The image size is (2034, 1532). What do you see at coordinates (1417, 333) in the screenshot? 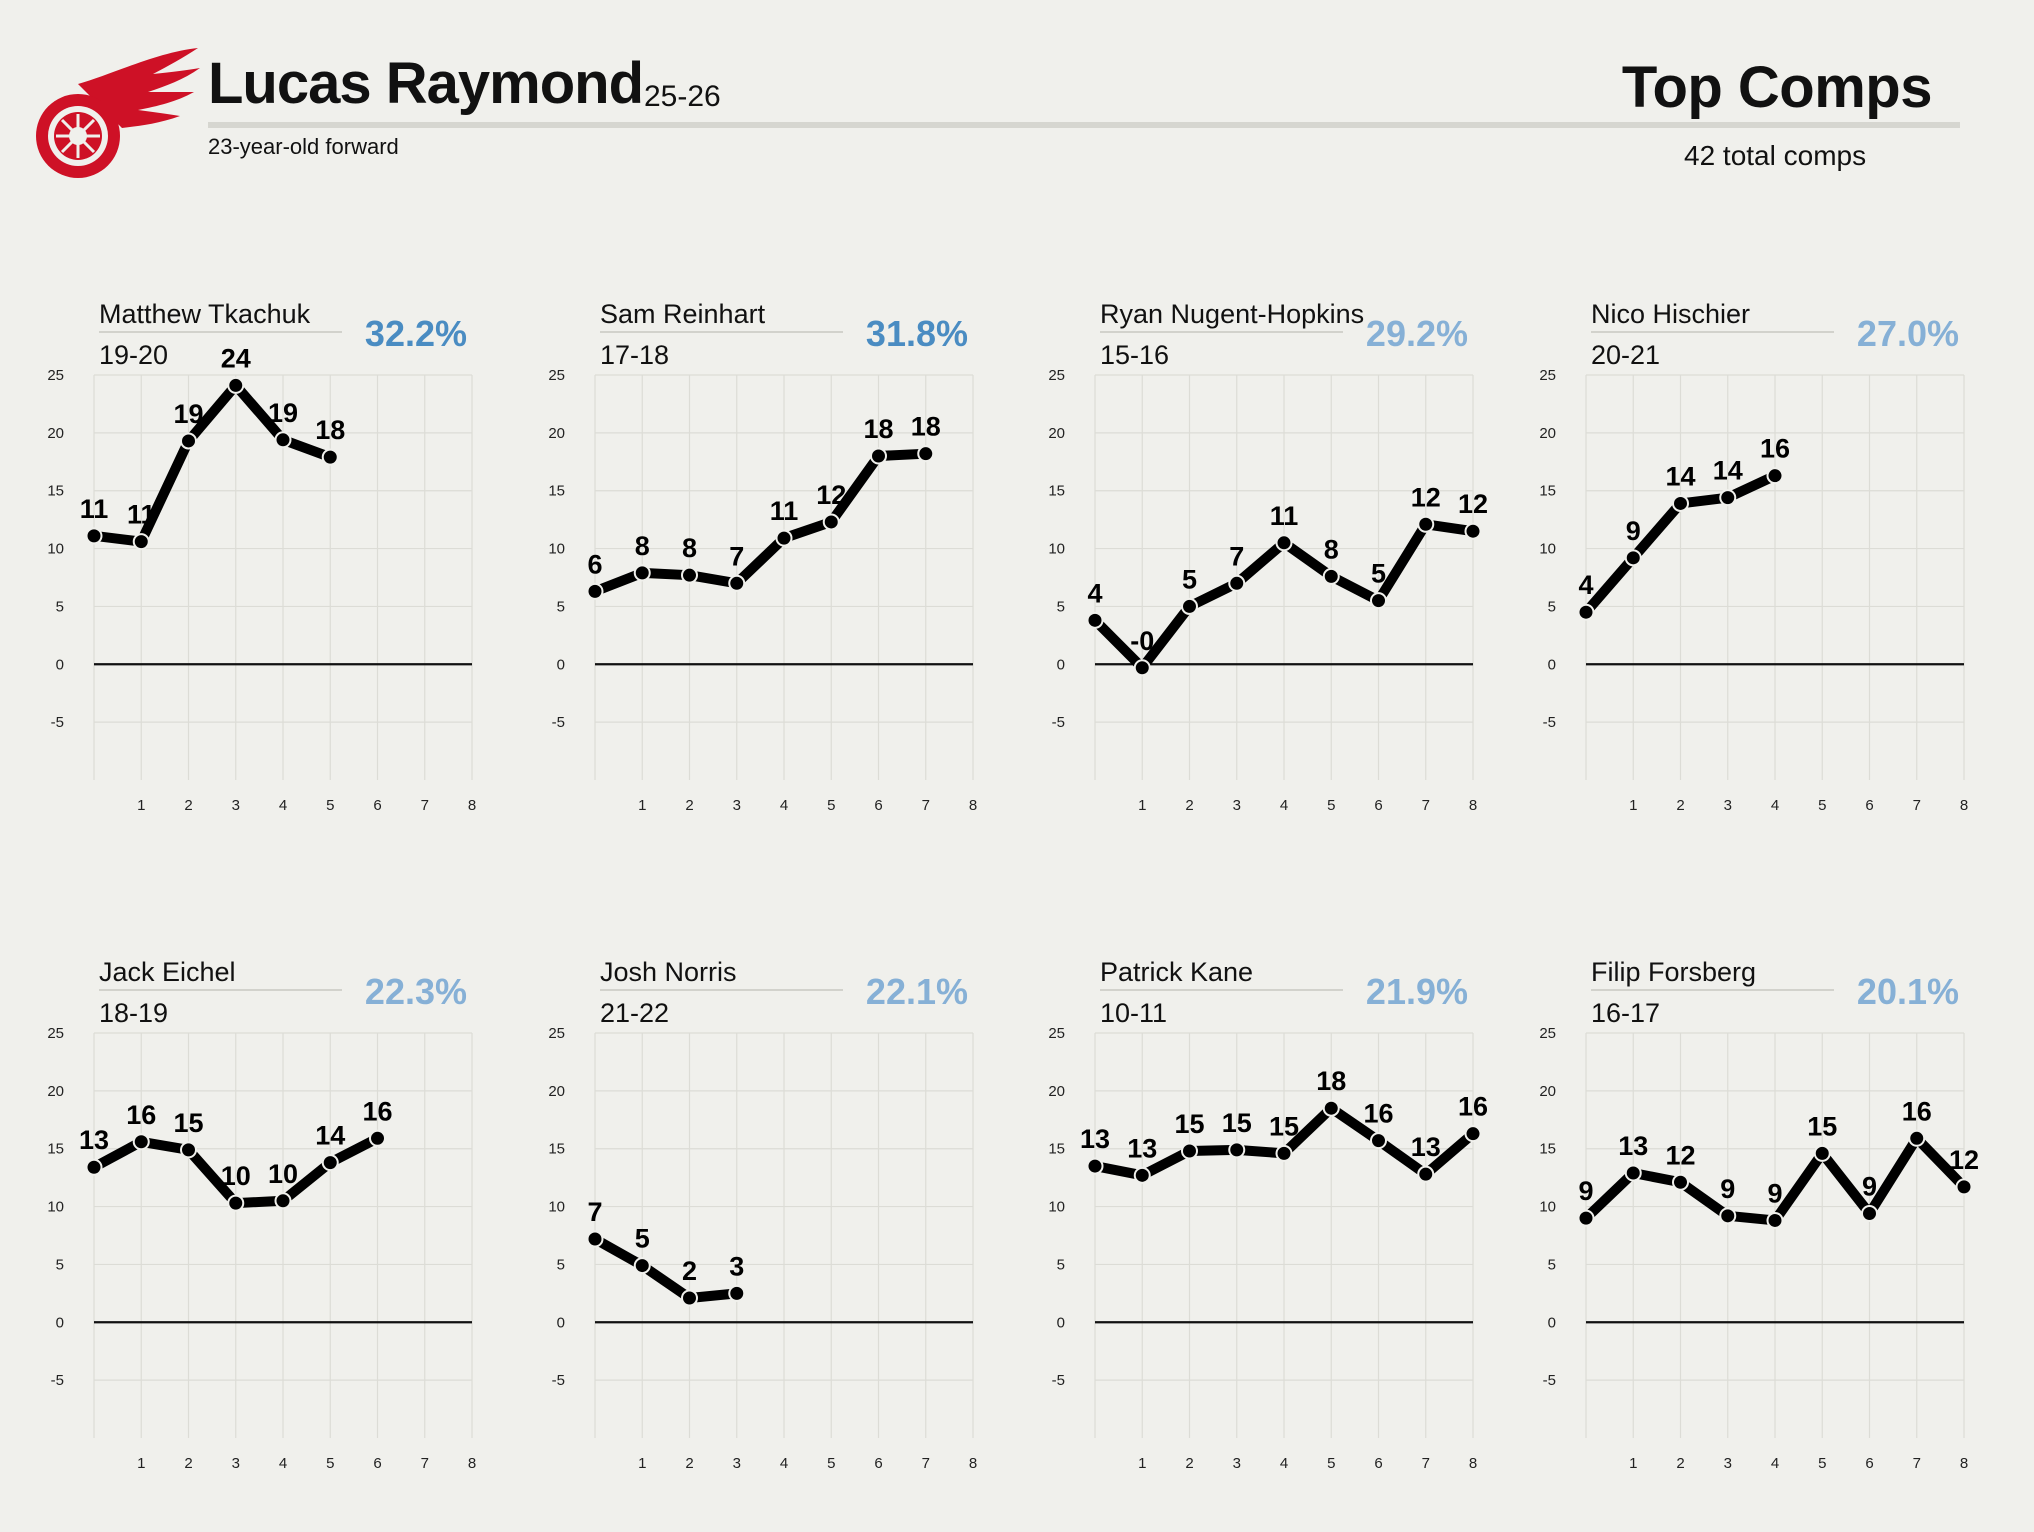
I see `comp-similarity: 29.2%` at bounding box center [1417, 333].